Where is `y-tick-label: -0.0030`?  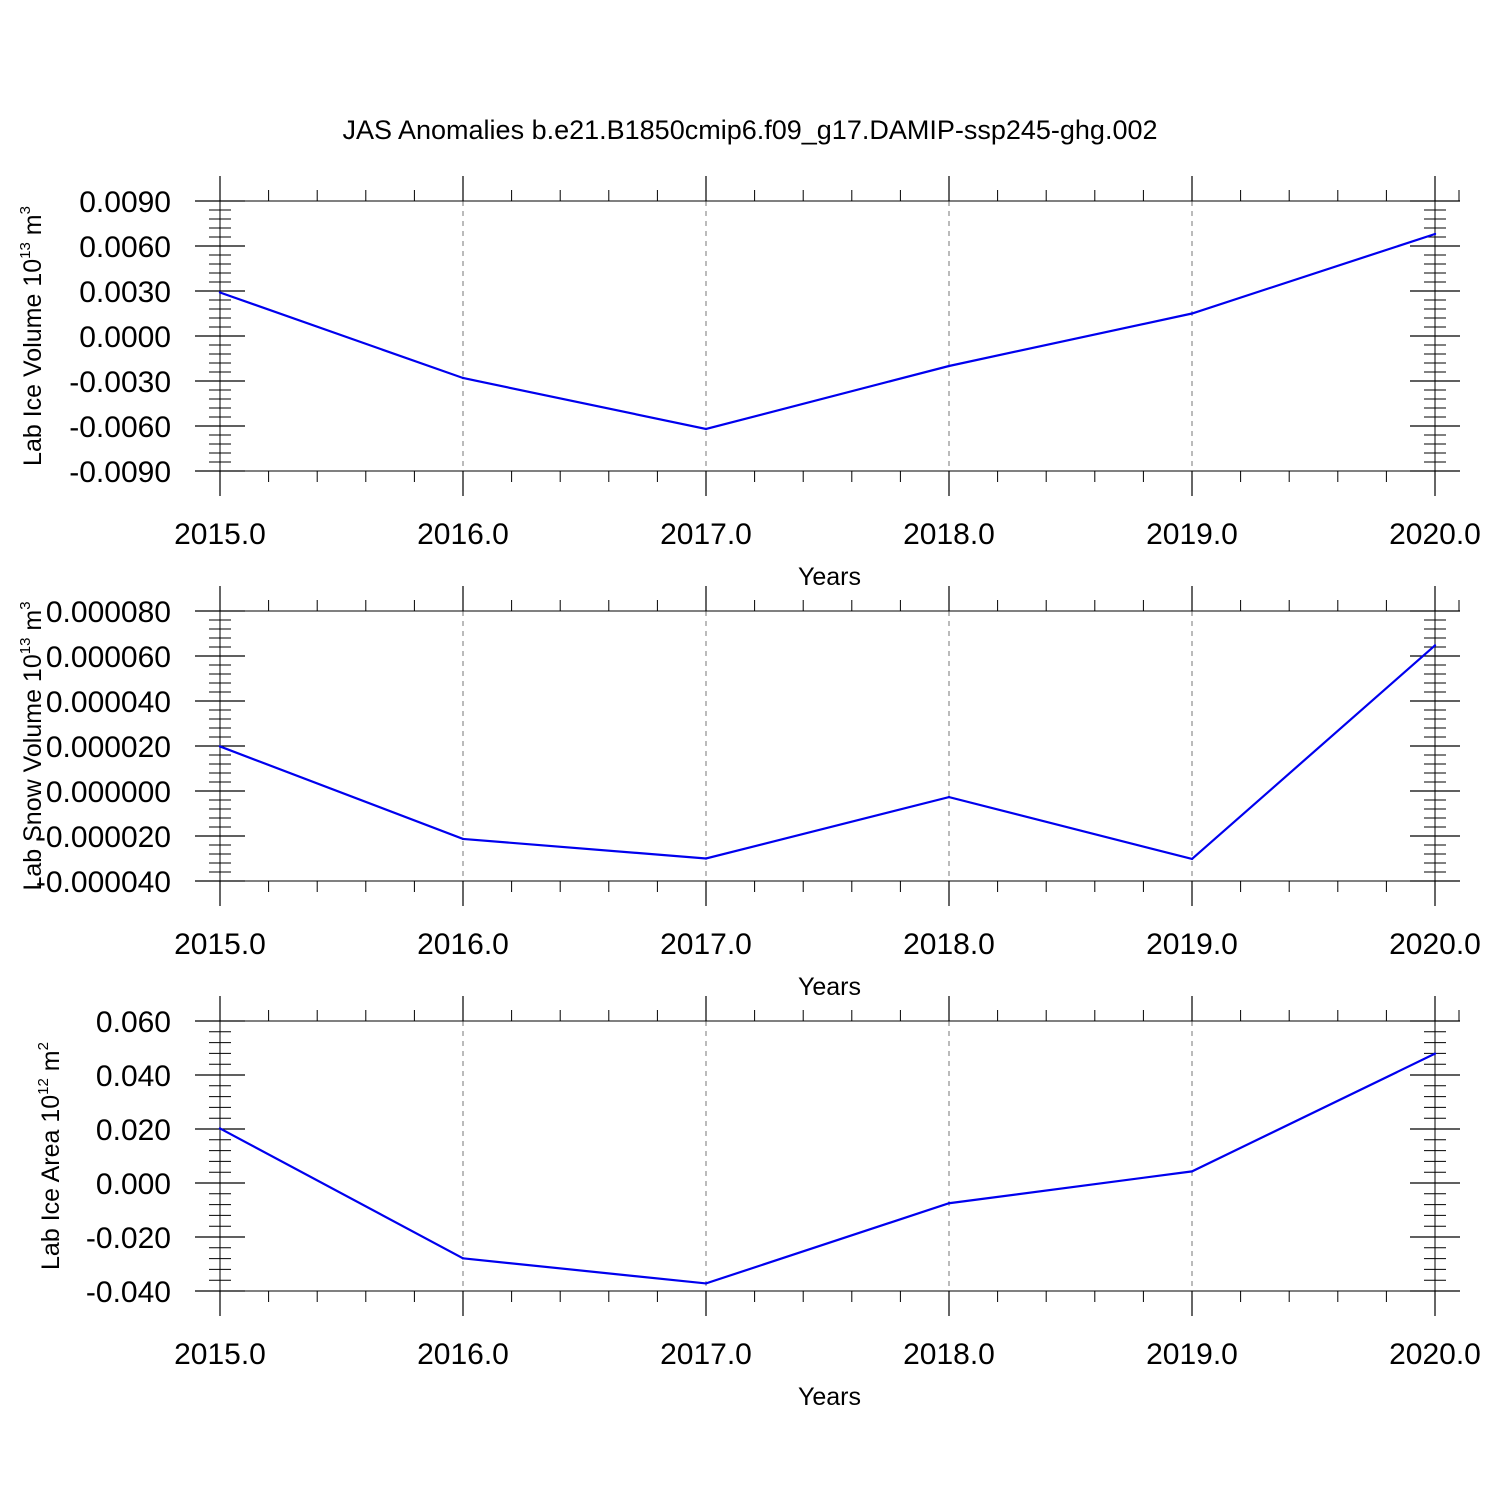
y-tick-label: -0.0030 is located at coordinates (120, 382).